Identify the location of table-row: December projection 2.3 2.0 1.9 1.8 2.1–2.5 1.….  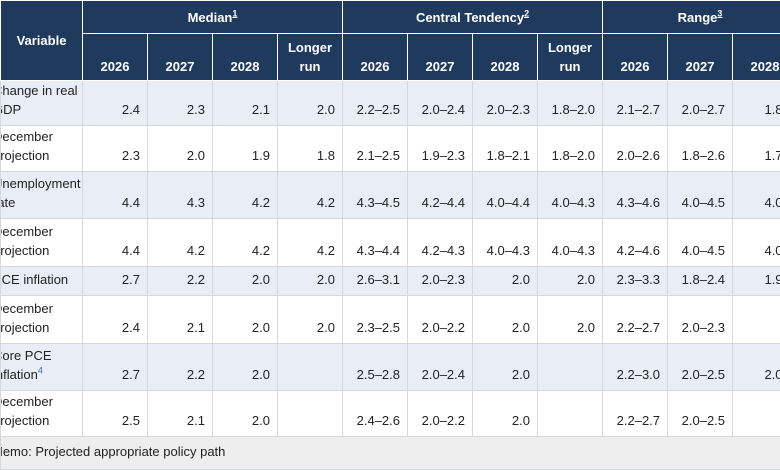
(390, 148).